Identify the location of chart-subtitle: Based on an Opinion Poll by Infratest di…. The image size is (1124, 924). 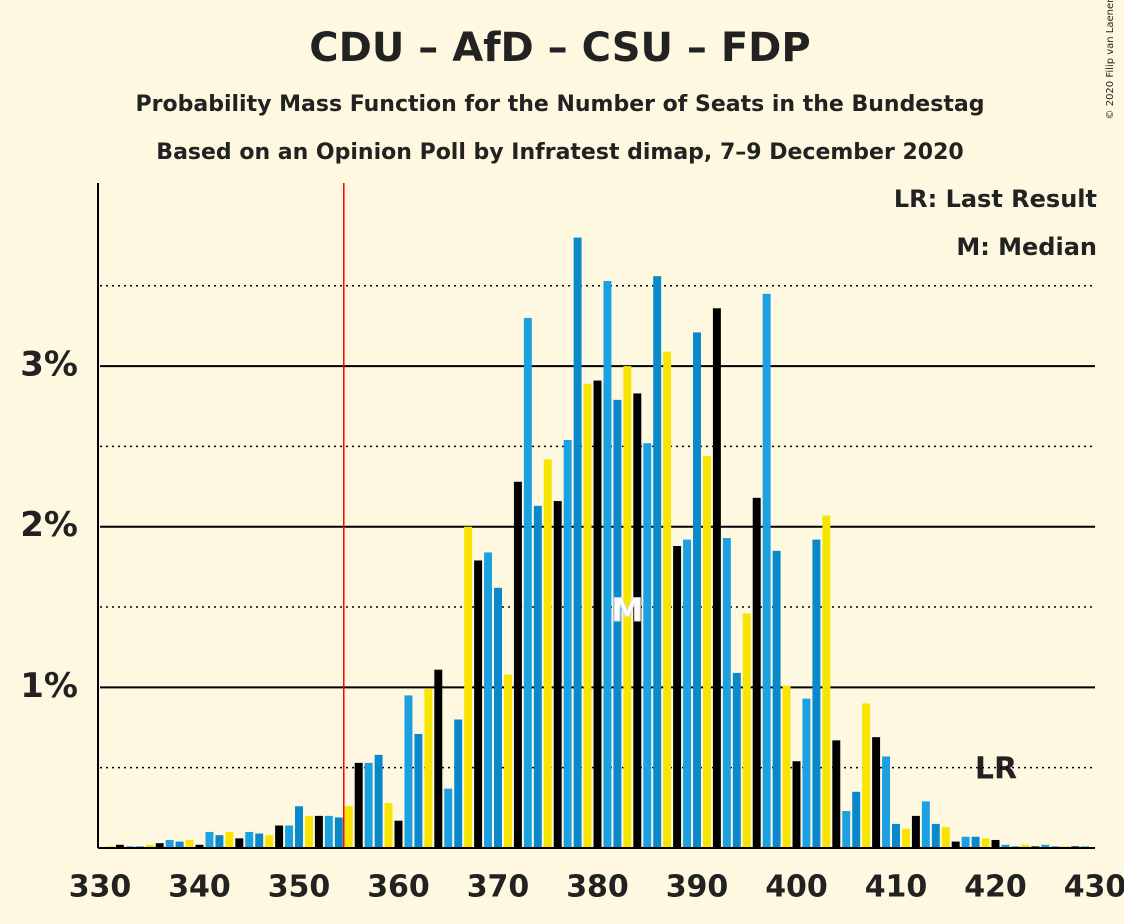
(559, 152).